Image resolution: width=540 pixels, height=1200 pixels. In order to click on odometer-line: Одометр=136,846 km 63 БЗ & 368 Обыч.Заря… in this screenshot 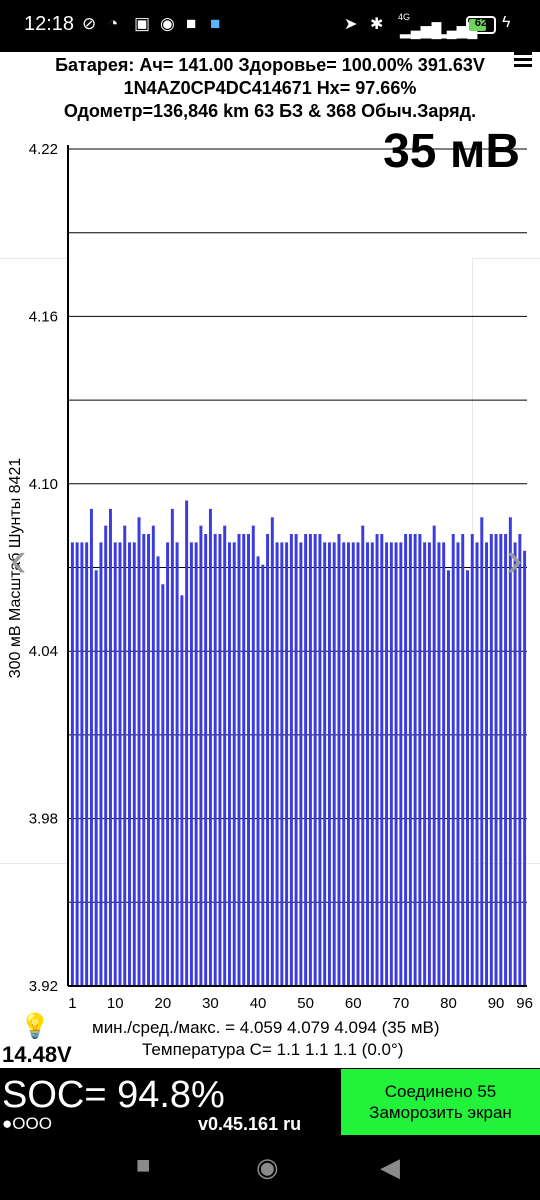, I will do `click(270, 111)`.